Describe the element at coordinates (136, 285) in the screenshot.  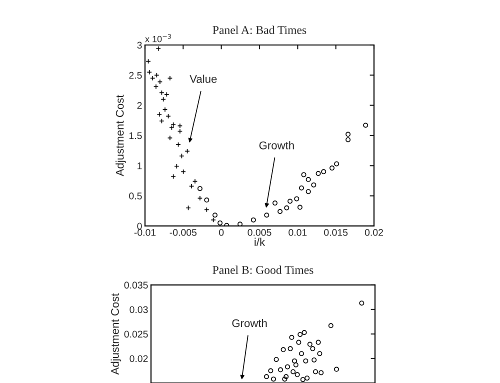
I see `y-tick-label: 0.035` at that location.